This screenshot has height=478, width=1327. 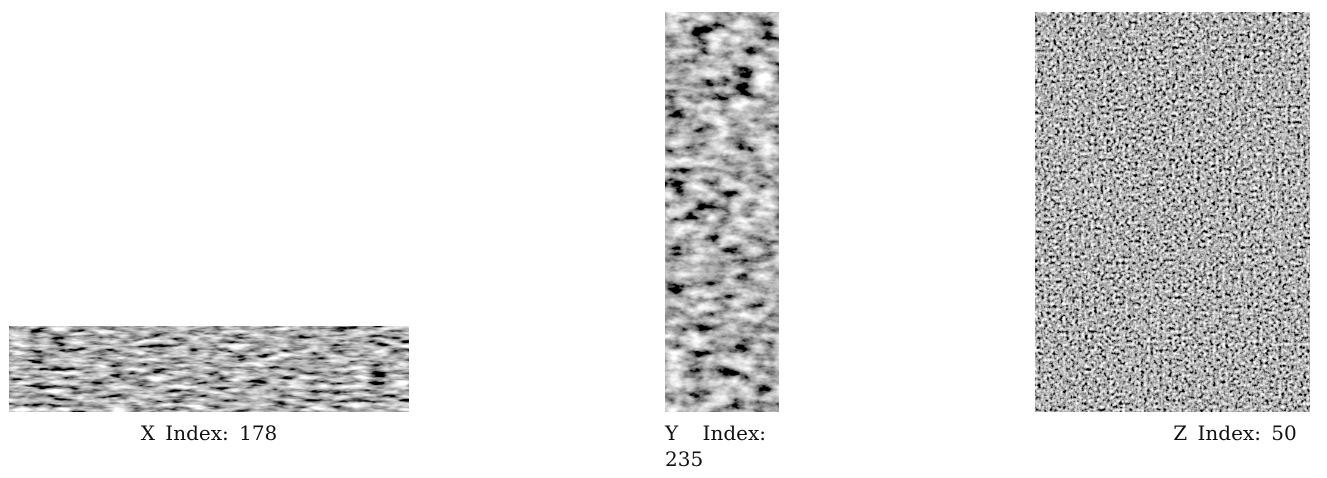 I want to click on slice-y-texture, so click(x=722, y=212).